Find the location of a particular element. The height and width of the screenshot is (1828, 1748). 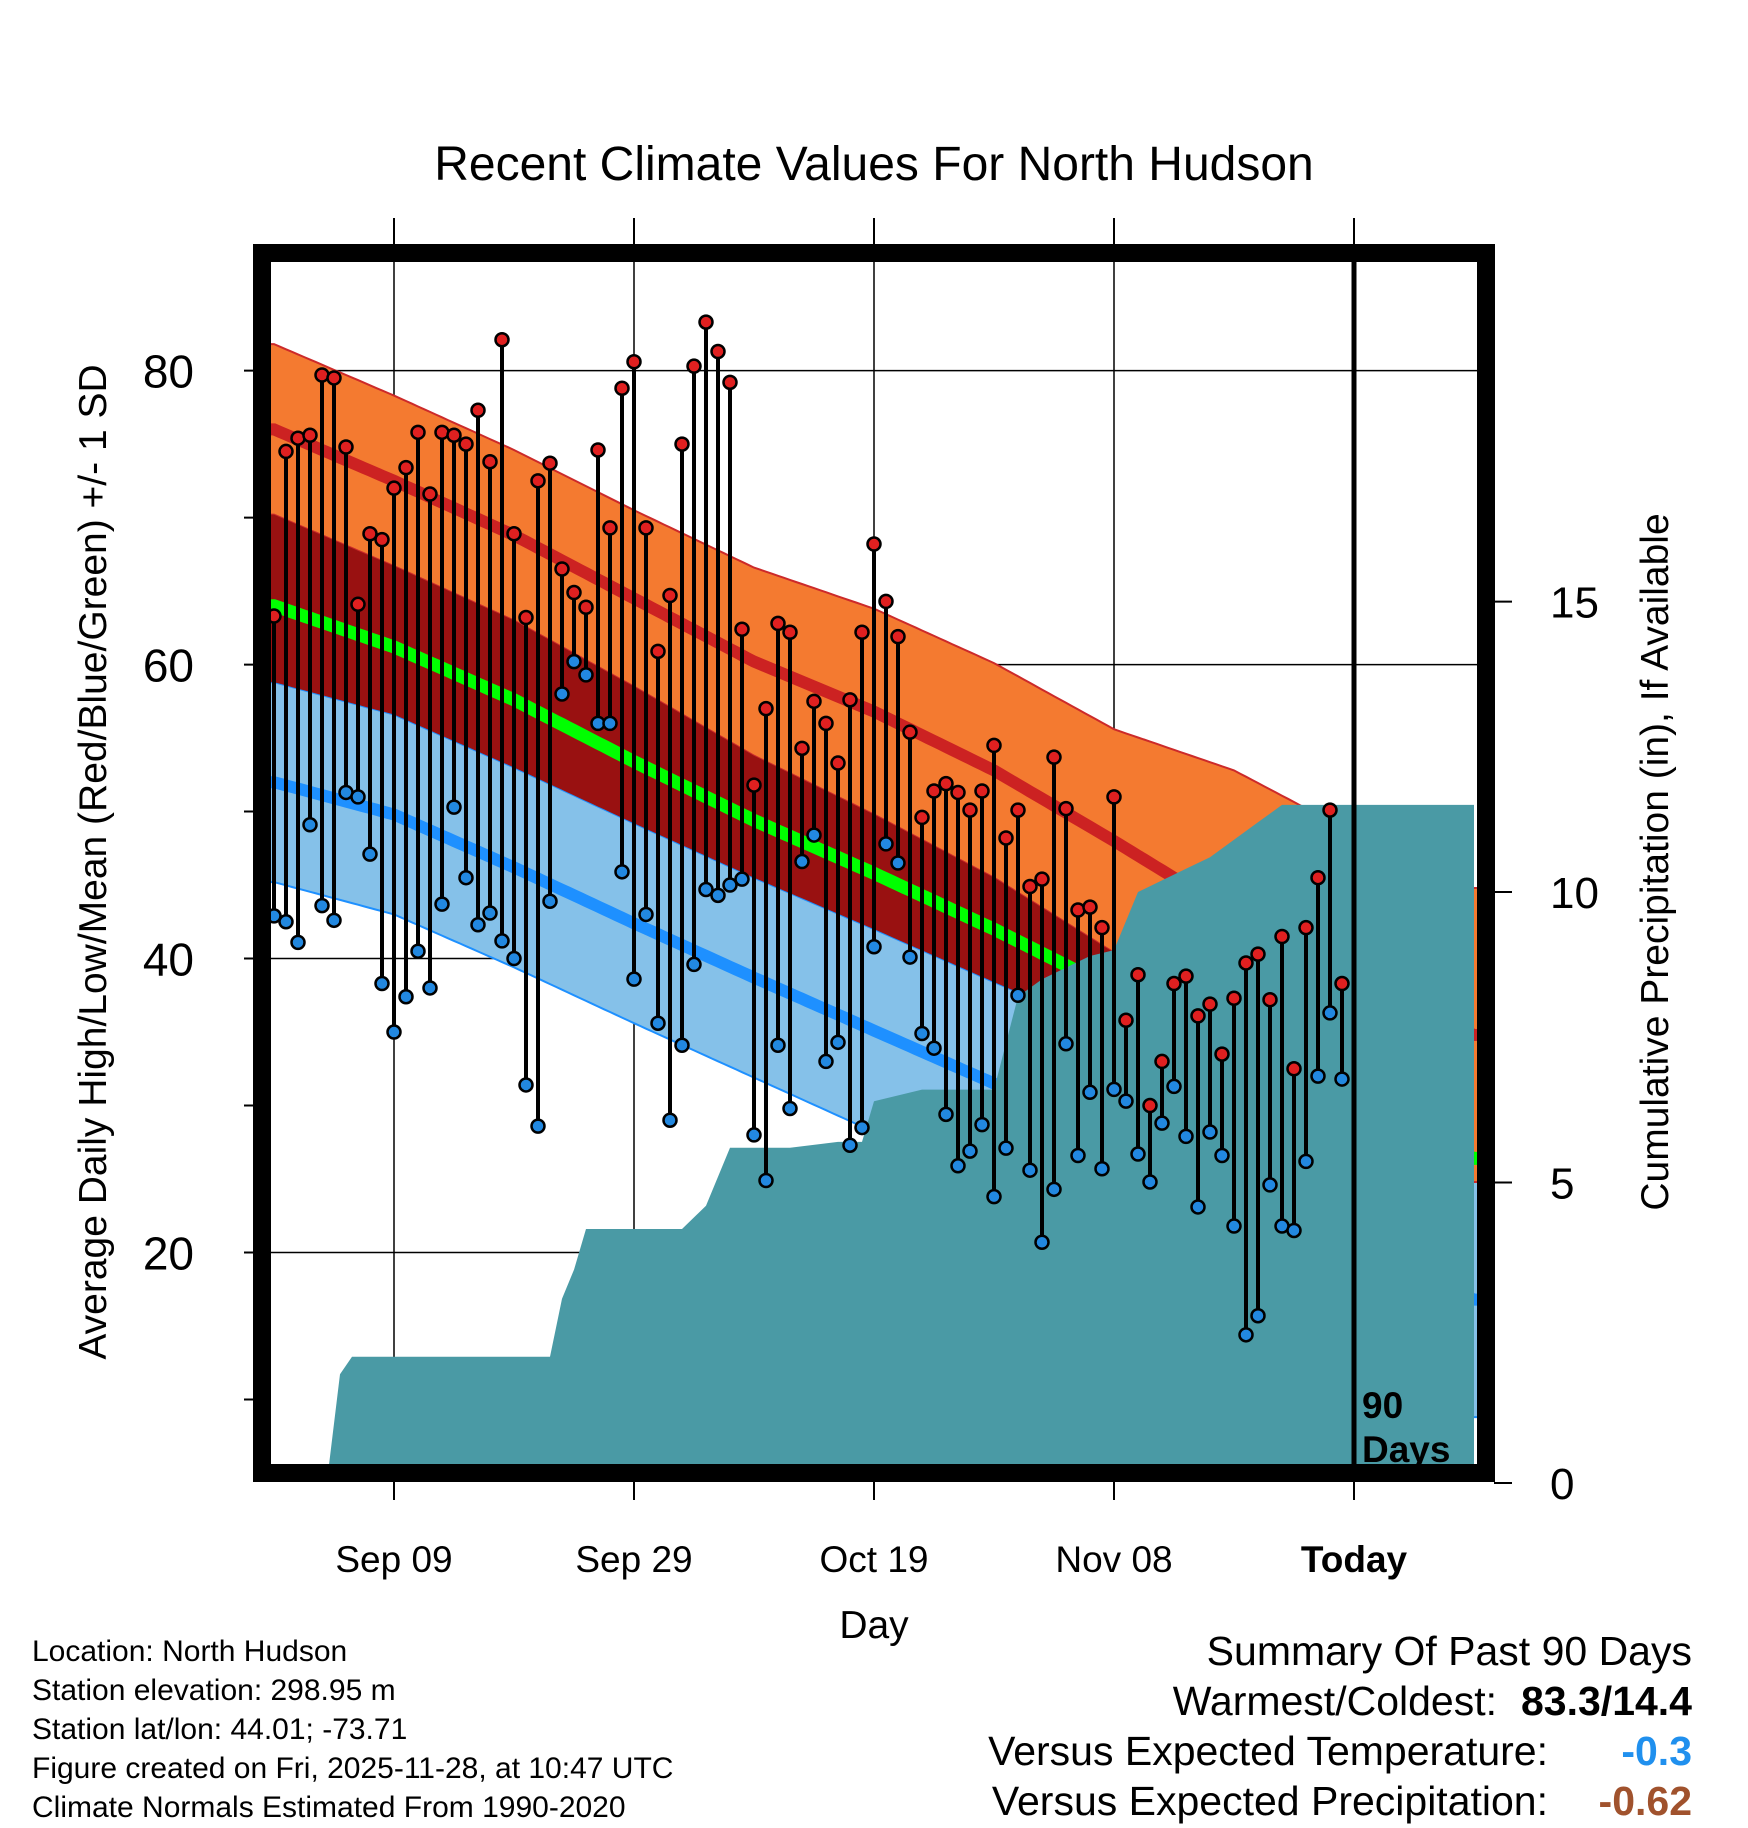

x-tick-label-40: Oct 19 is located at coordinates (874, 1559).